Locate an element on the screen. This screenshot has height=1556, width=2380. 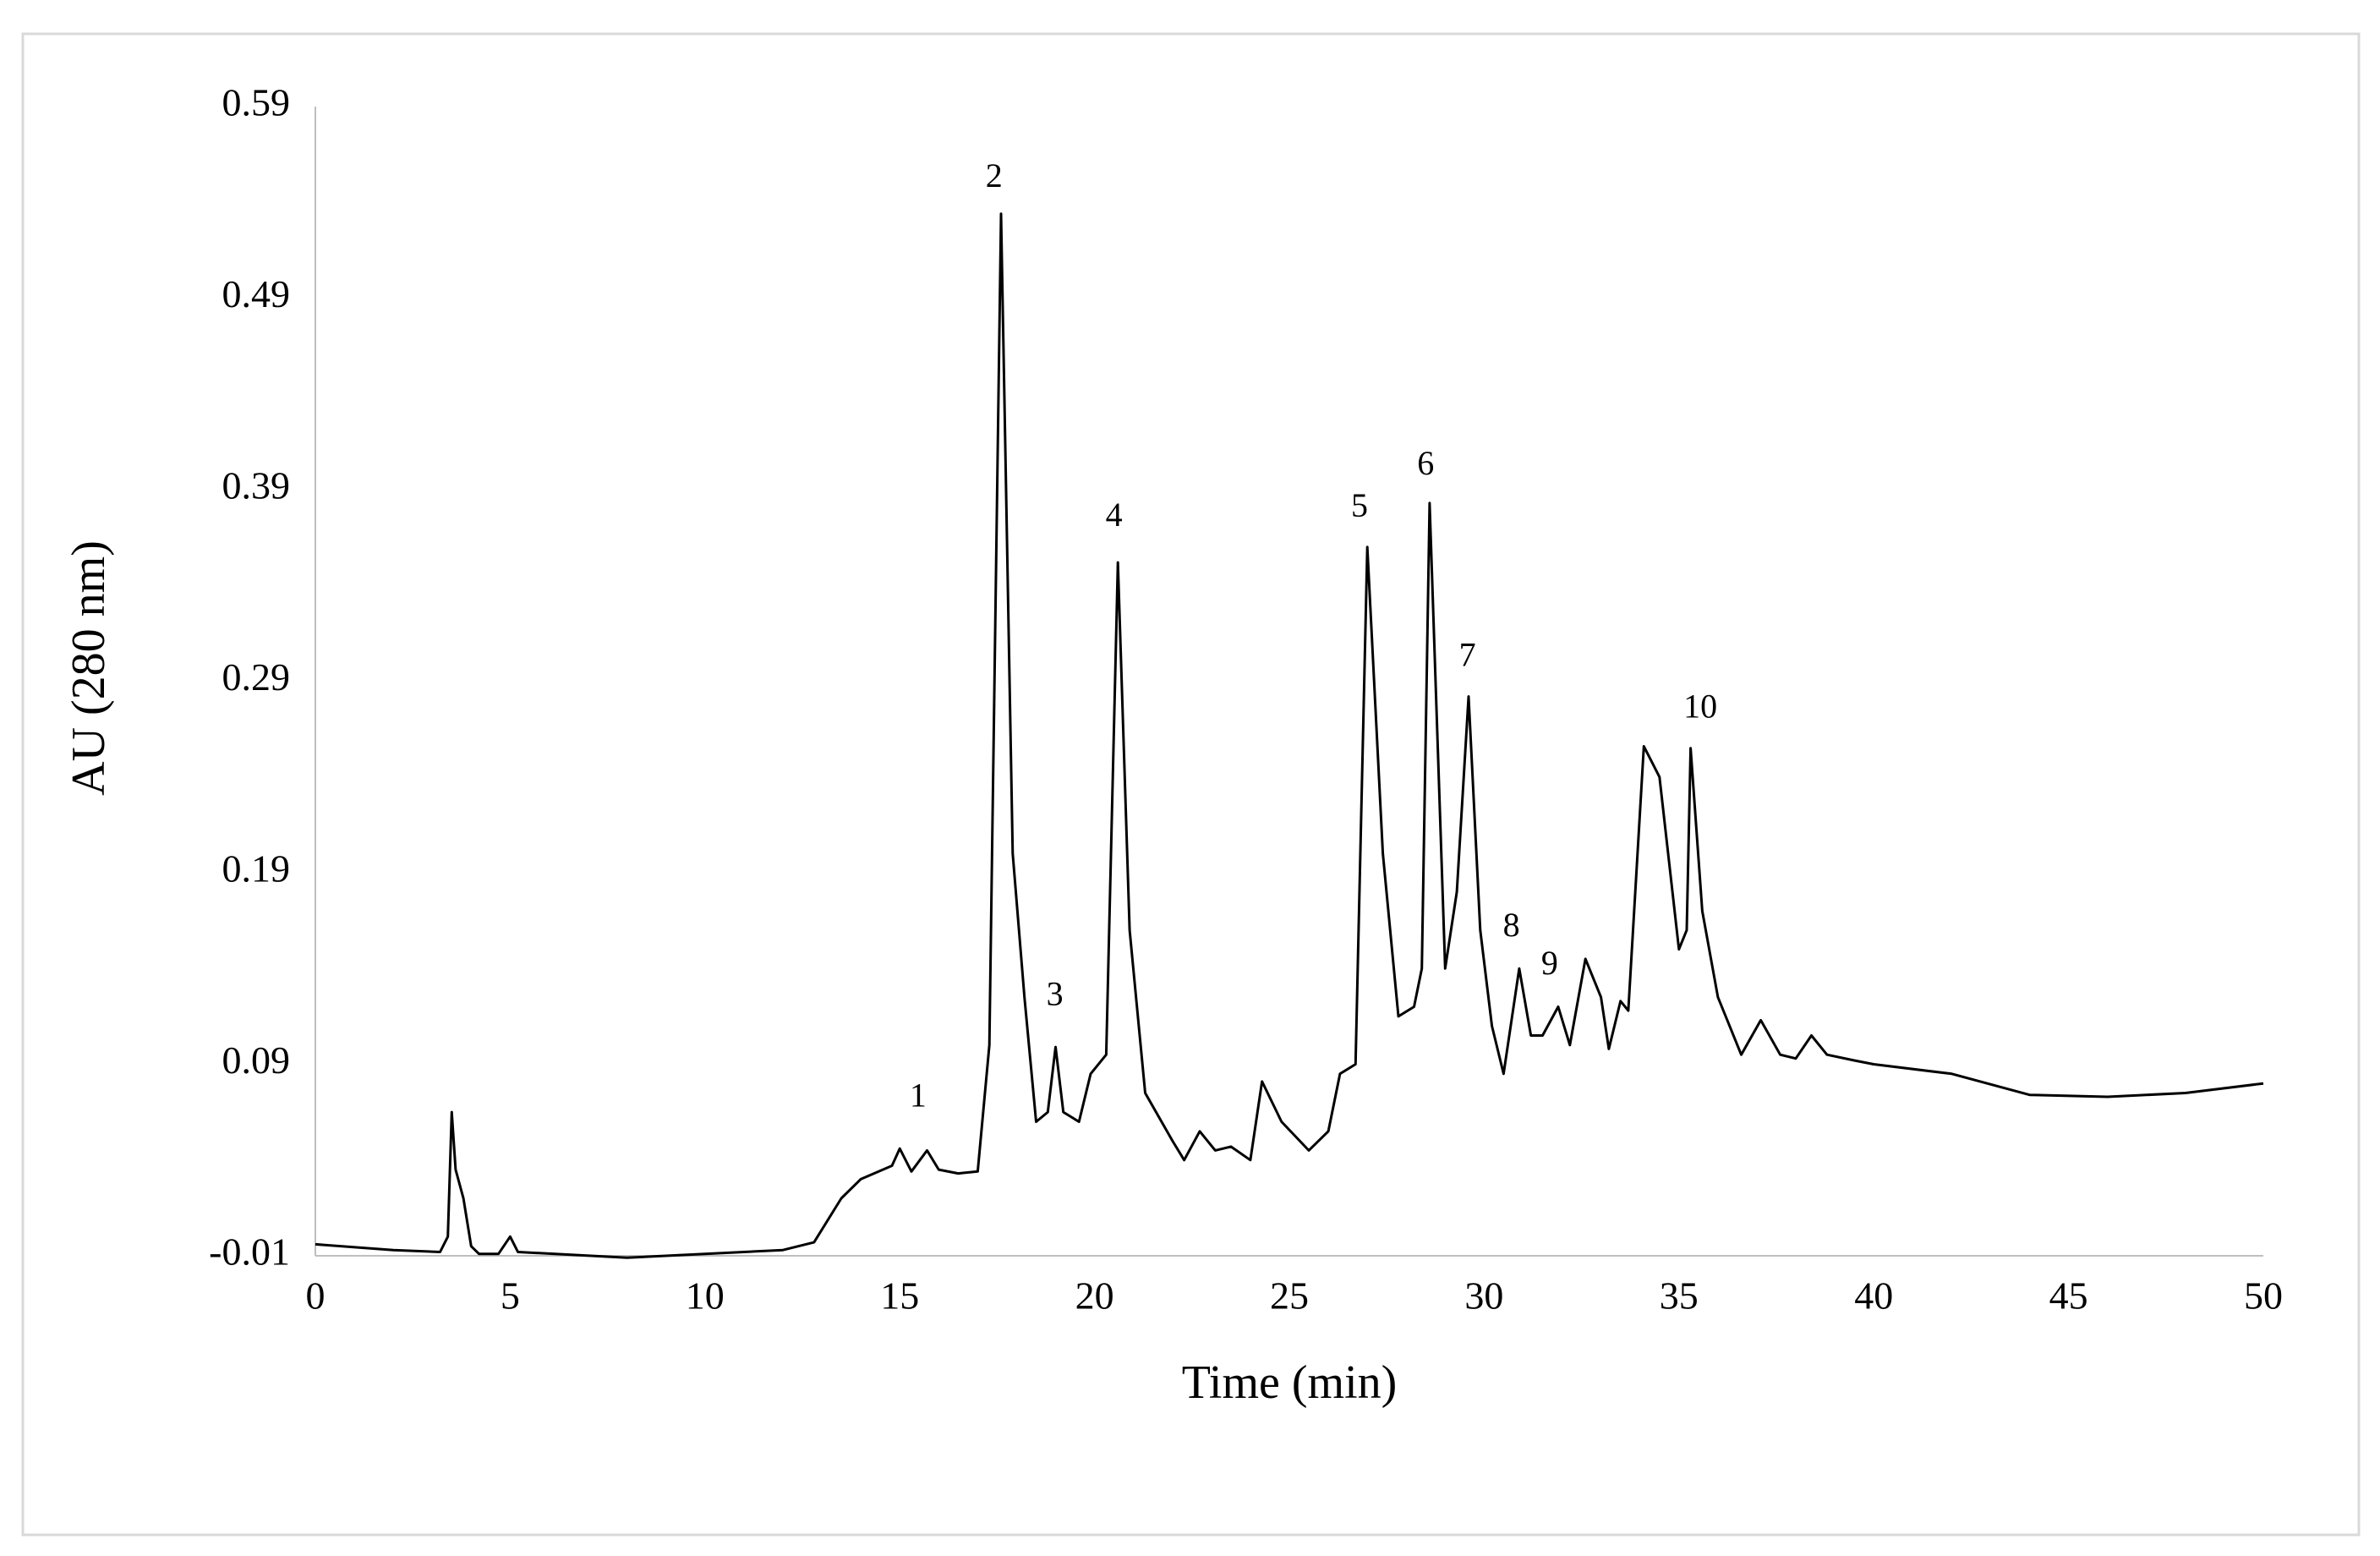
x-axis-title: Time (min) is located at coordinates (1290, 1382).